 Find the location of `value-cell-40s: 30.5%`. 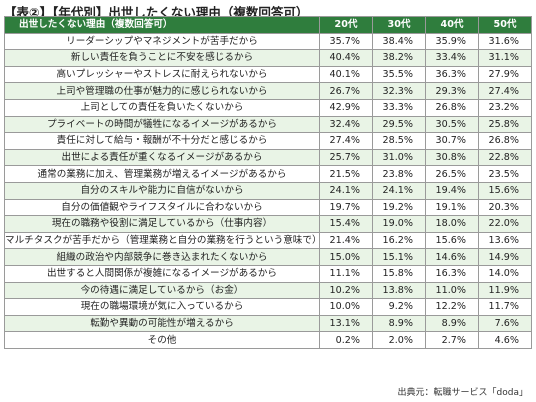

value-cell-40s: 30.5% is located at coordinates (452, 124).